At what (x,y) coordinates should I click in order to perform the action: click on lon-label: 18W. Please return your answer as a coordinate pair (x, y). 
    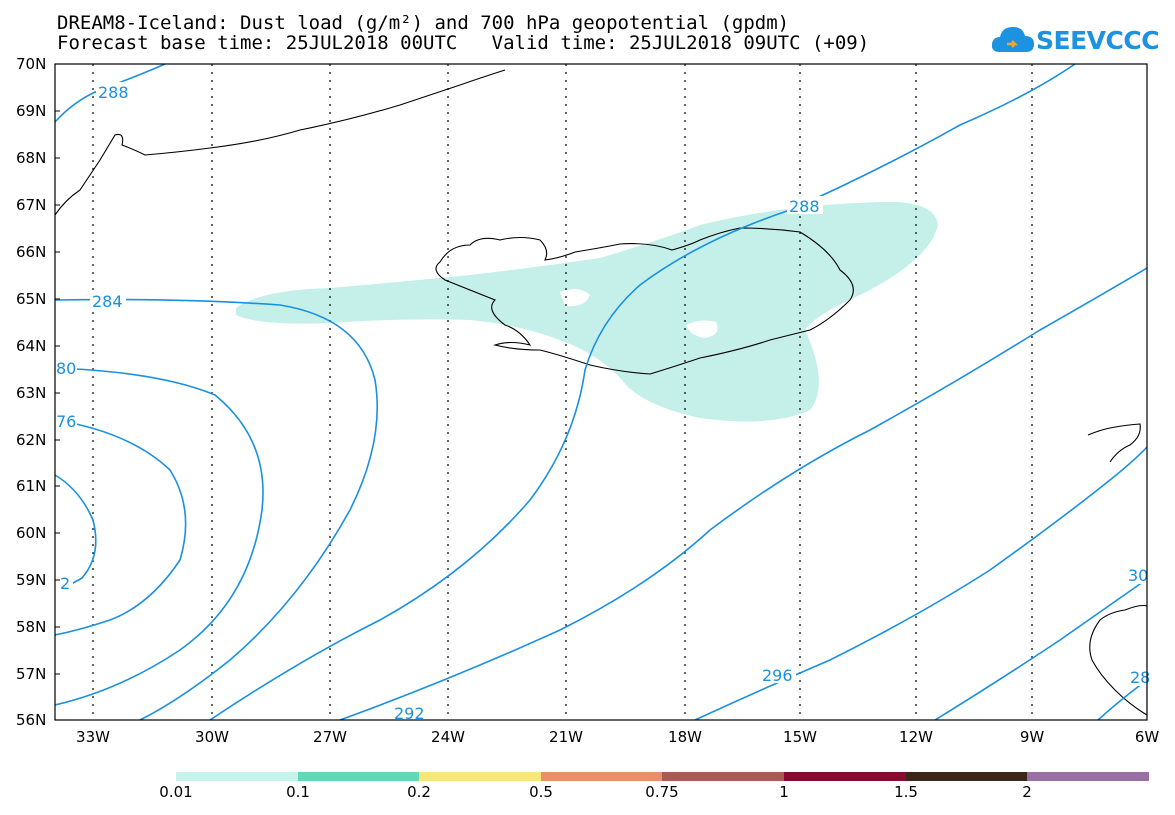
    Looking at the image, I should click on (685, 737).